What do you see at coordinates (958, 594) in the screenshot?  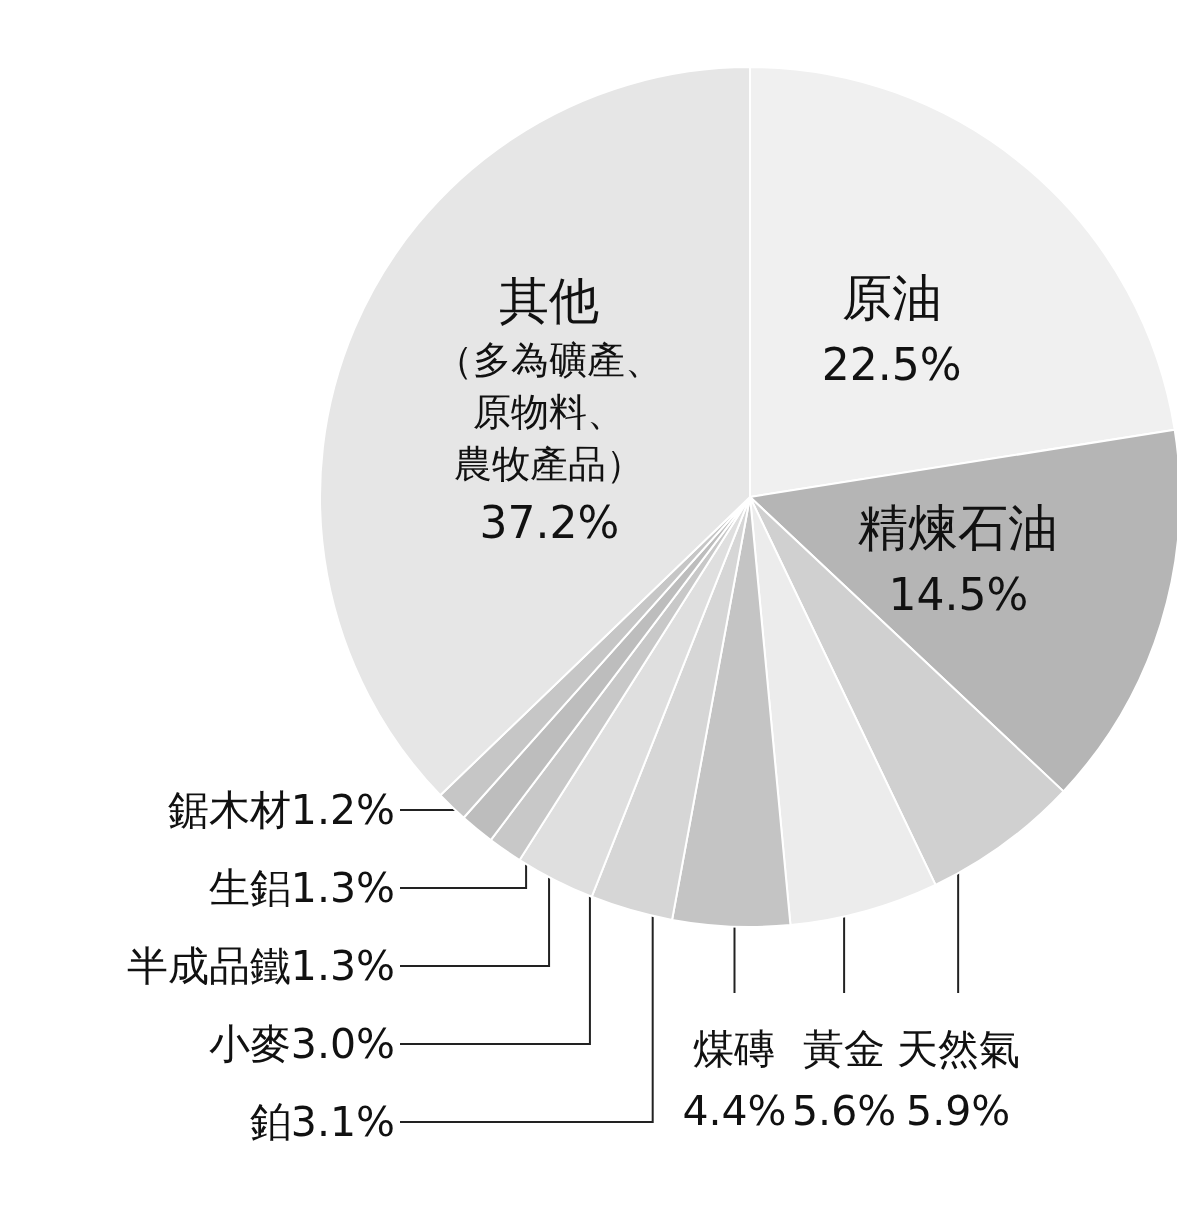 I see `data-label: 14.5%` at bounding box center [958, 594].